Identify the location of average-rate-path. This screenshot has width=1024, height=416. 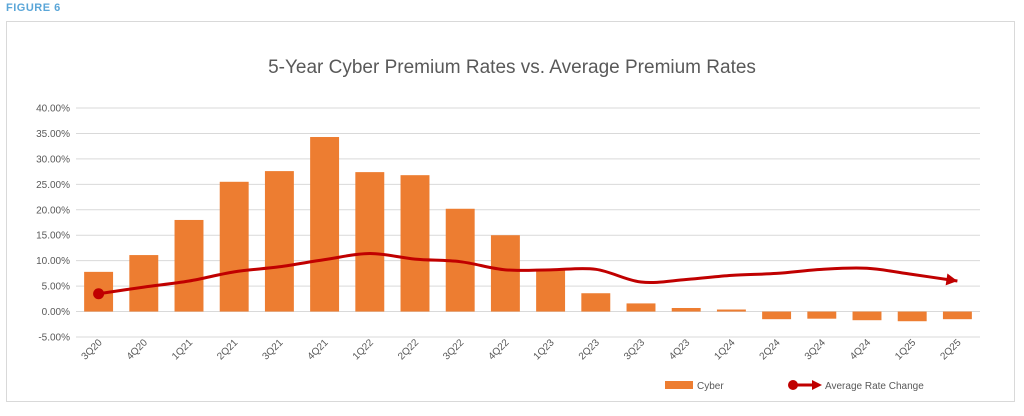
(528, 274).